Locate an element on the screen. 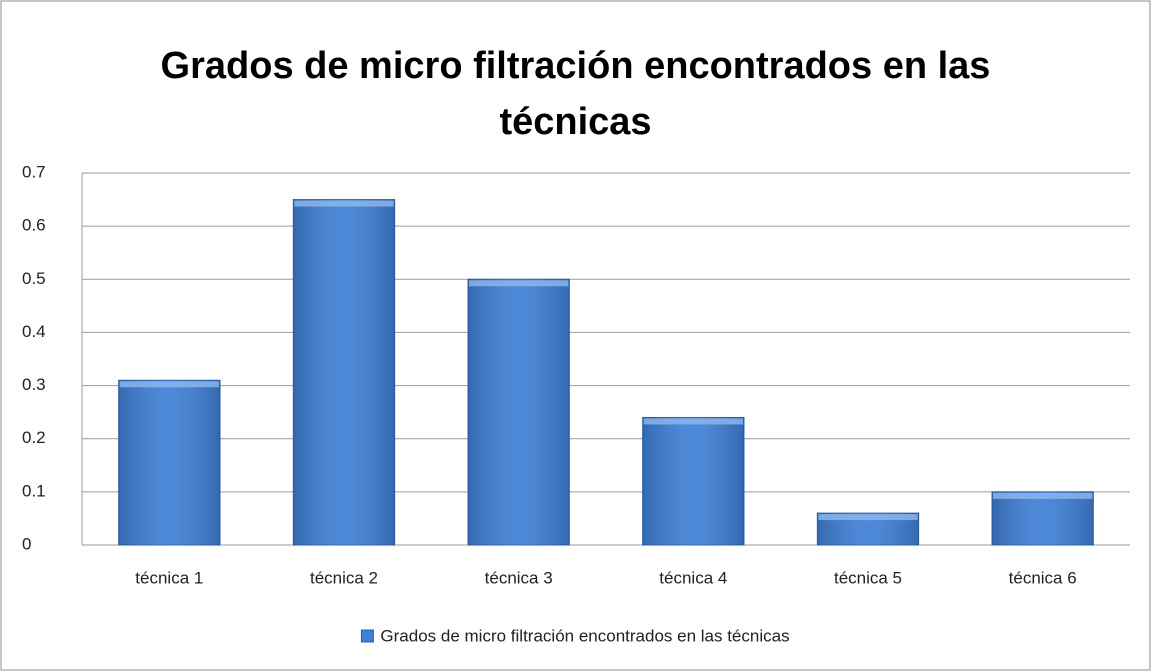  y-tick-label: 0.7 is located at coordinates (34, 171).